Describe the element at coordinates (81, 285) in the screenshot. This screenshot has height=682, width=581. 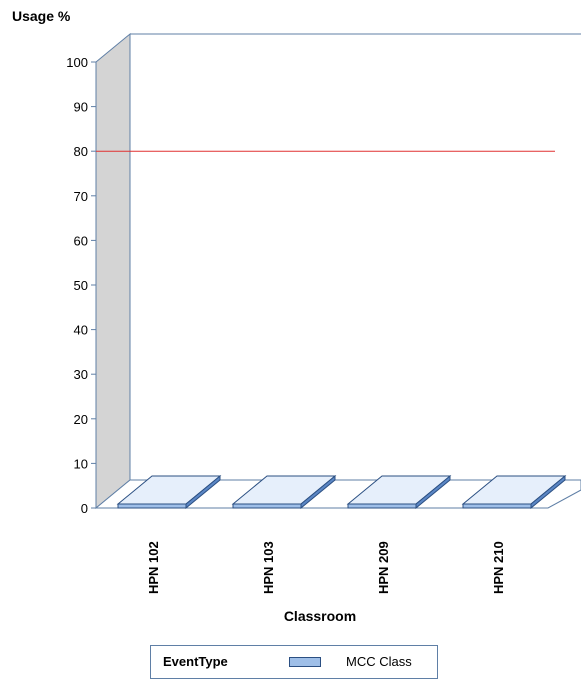
I see `y-tick-label: 50` at that location.